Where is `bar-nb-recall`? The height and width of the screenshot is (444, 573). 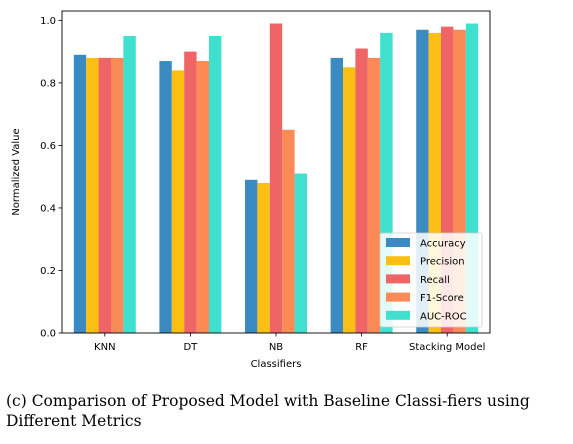 bar-nb-recall is located at coordinates (276, 178).